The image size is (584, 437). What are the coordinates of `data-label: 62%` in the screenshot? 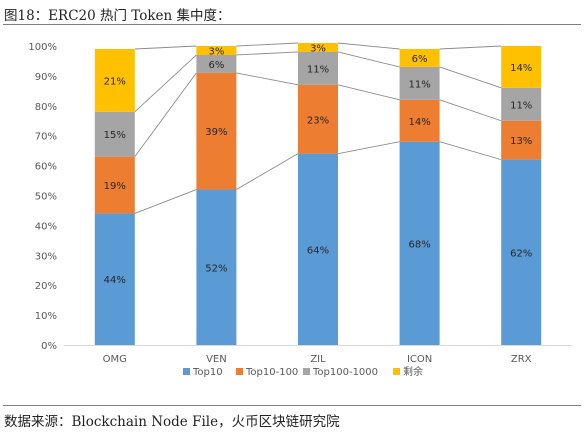 It's located at (521, 253).